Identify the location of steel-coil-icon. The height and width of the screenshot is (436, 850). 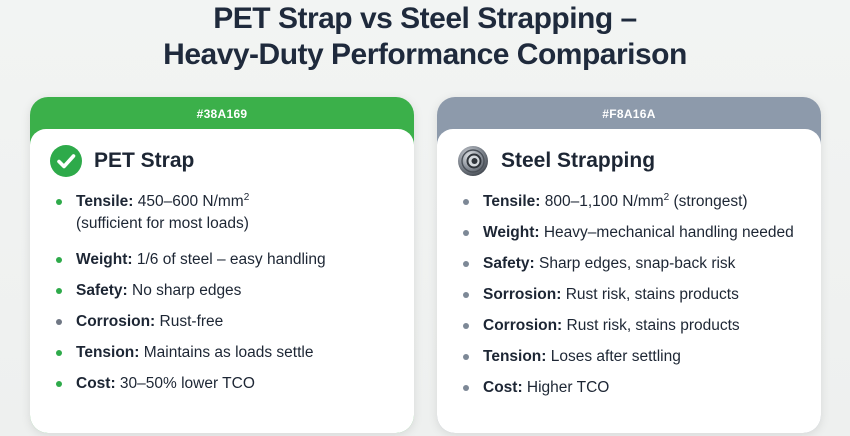
(473, 161).